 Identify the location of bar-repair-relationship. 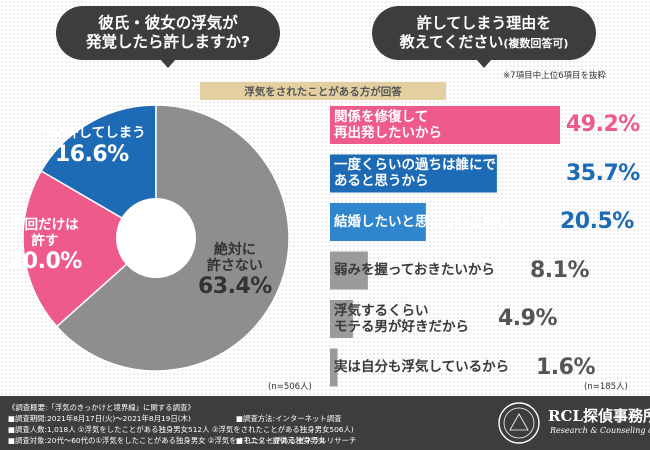
(445, 125).